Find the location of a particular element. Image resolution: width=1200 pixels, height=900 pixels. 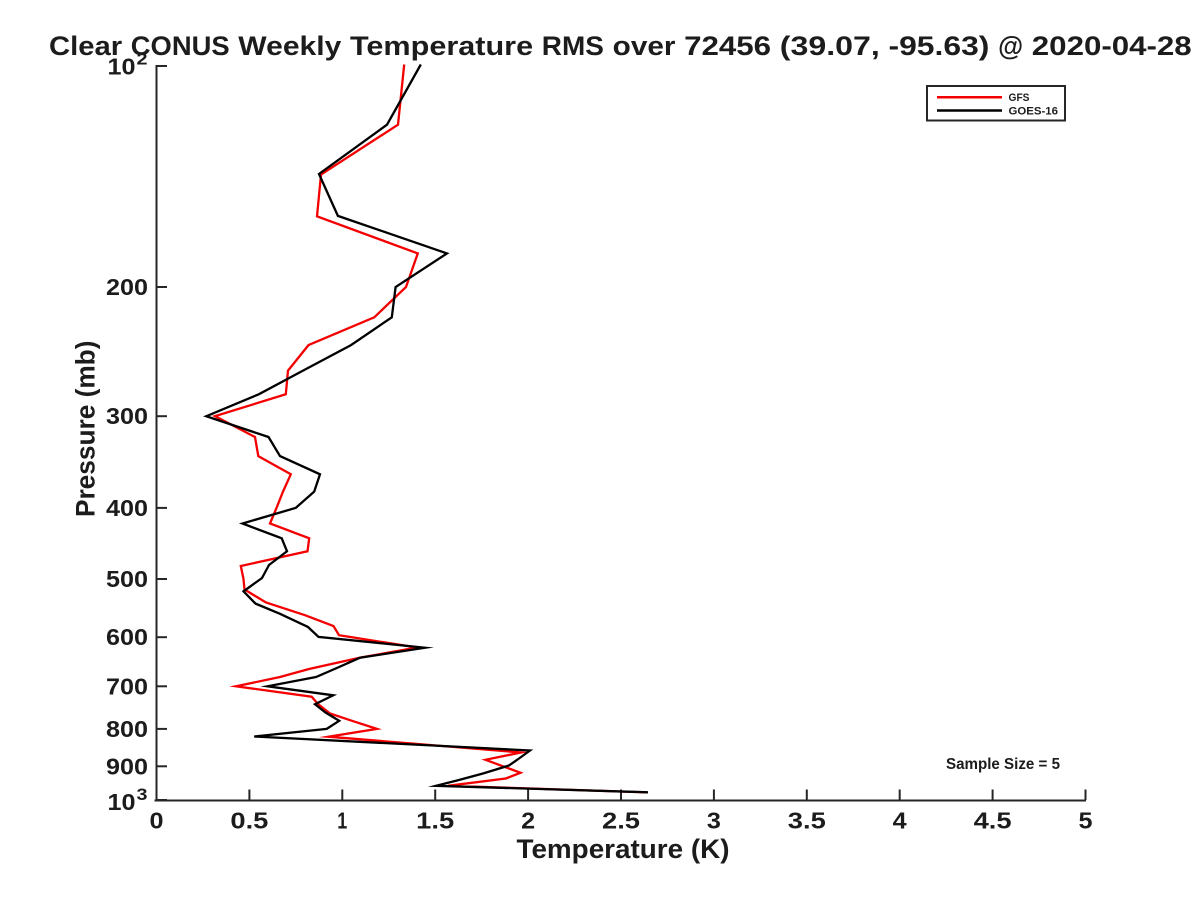

svg-text: (39.07, is located at coordinates (830, 45).